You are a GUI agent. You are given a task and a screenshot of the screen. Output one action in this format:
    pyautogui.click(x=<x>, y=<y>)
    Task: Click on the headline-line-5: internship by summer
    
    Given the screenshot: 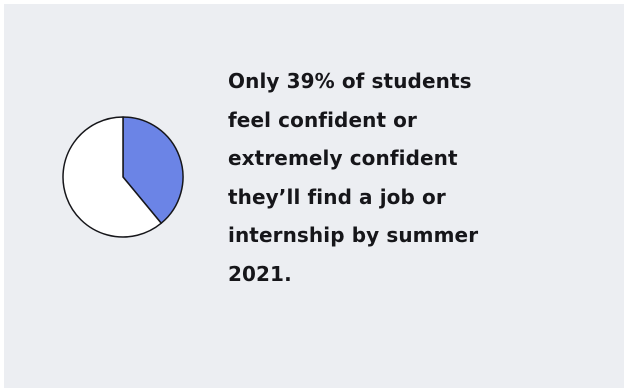 What is the action you would take?
    pyautogui.click(x=353, y=235)
    